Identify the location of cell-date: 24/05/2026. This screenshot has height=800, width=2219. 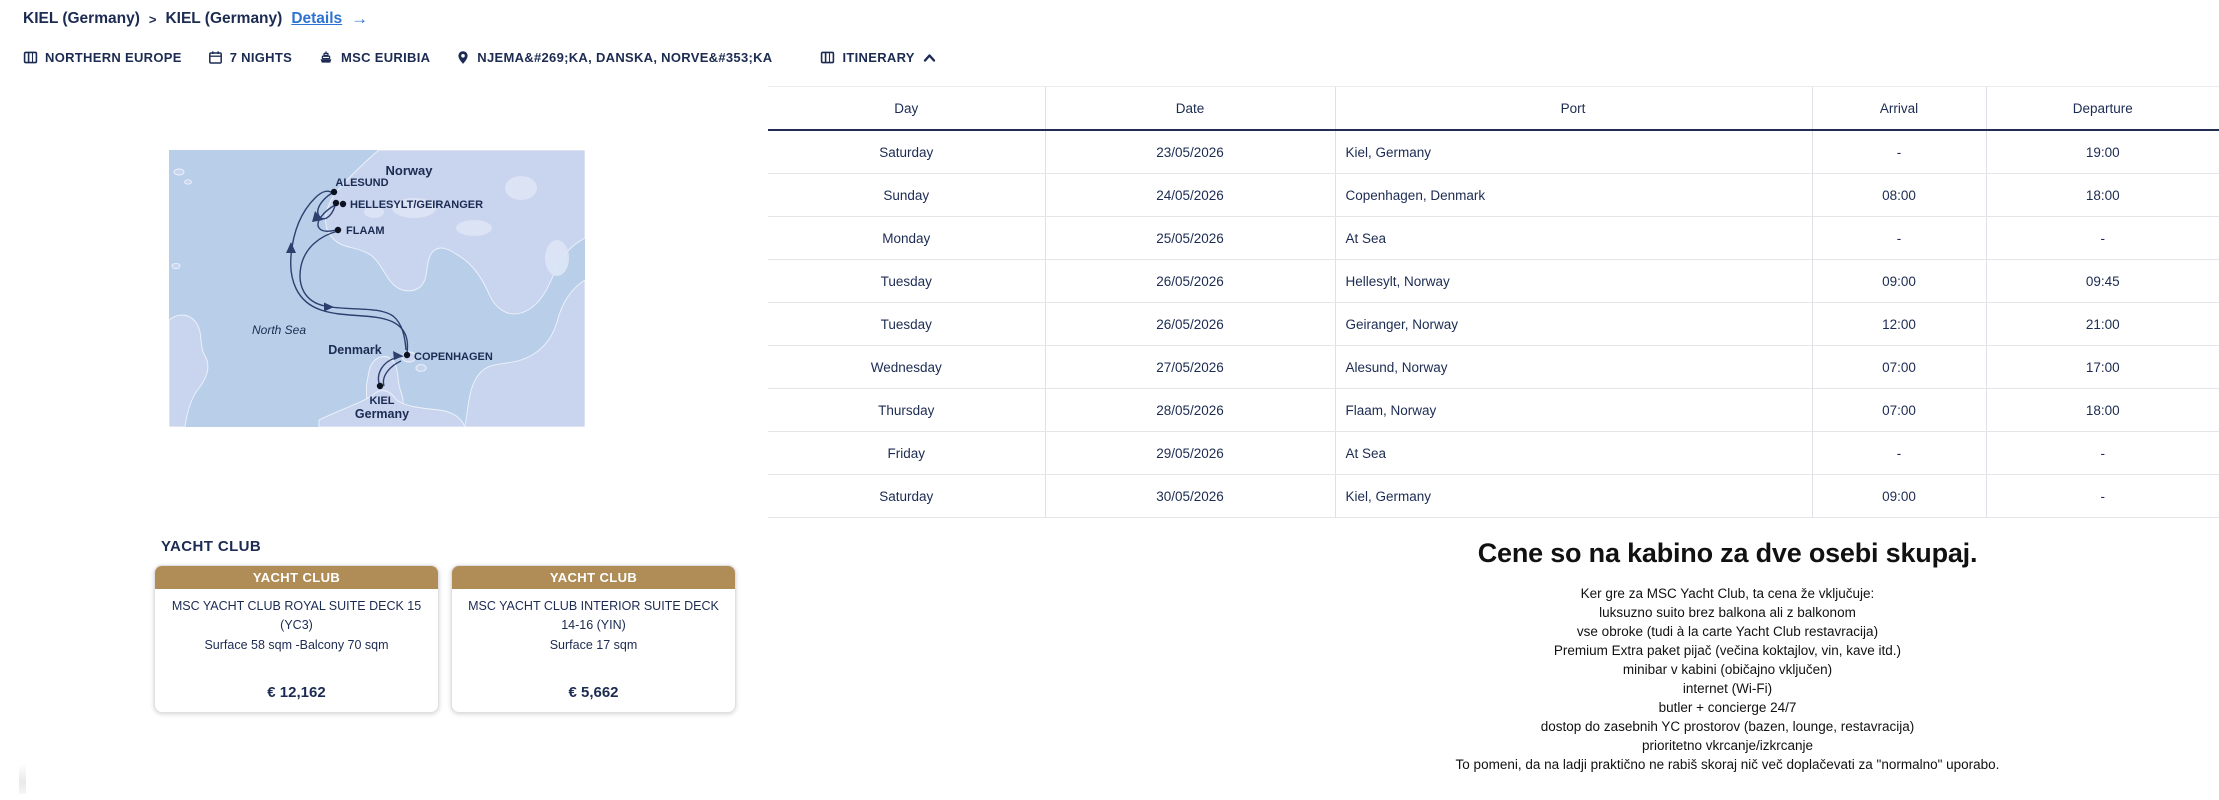
(1189, 195).